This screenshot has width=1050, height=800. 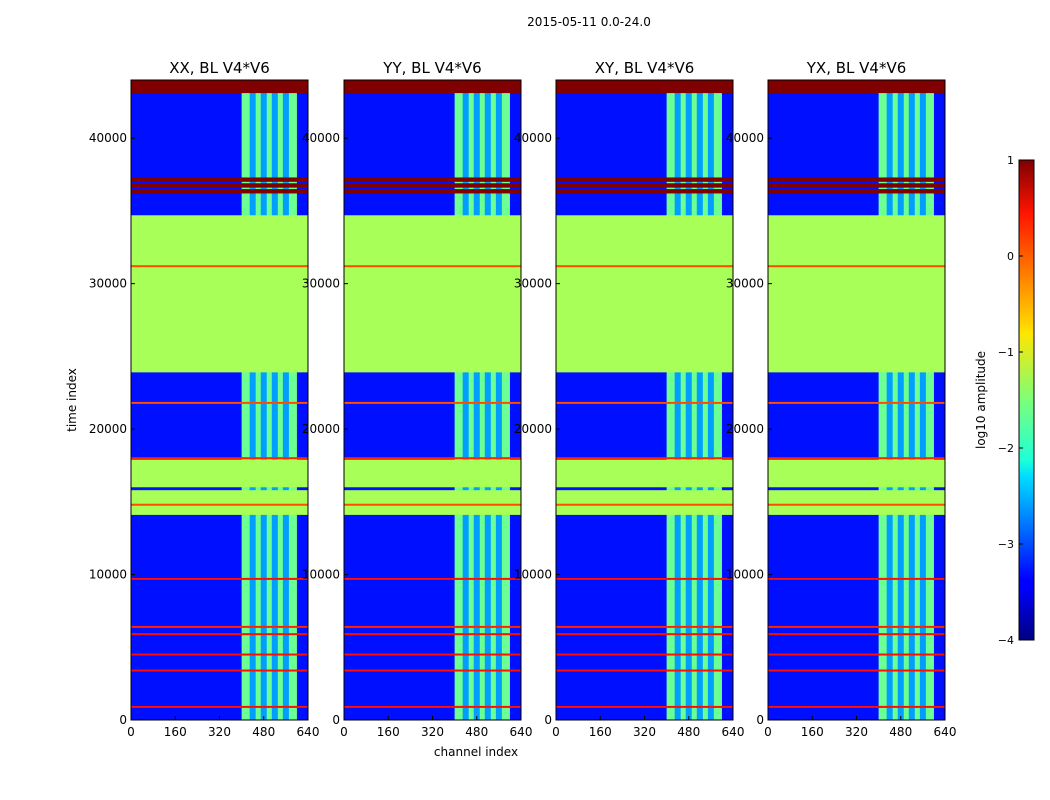 What do you see at coordinates (856, 68) in the screenshot?
I see `panel-title: YX, BL V4*V6` at bounding box center [856, 68].